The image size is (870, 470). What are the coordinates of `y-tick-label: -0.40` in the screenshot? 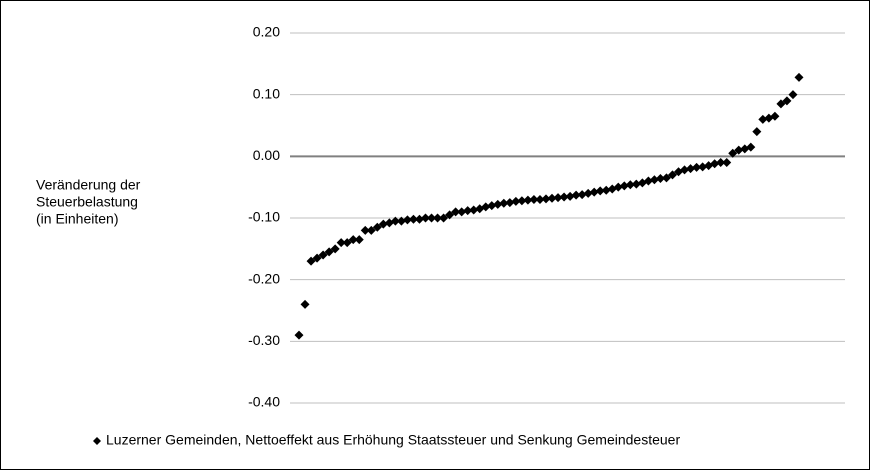 It's located at (264, 402).